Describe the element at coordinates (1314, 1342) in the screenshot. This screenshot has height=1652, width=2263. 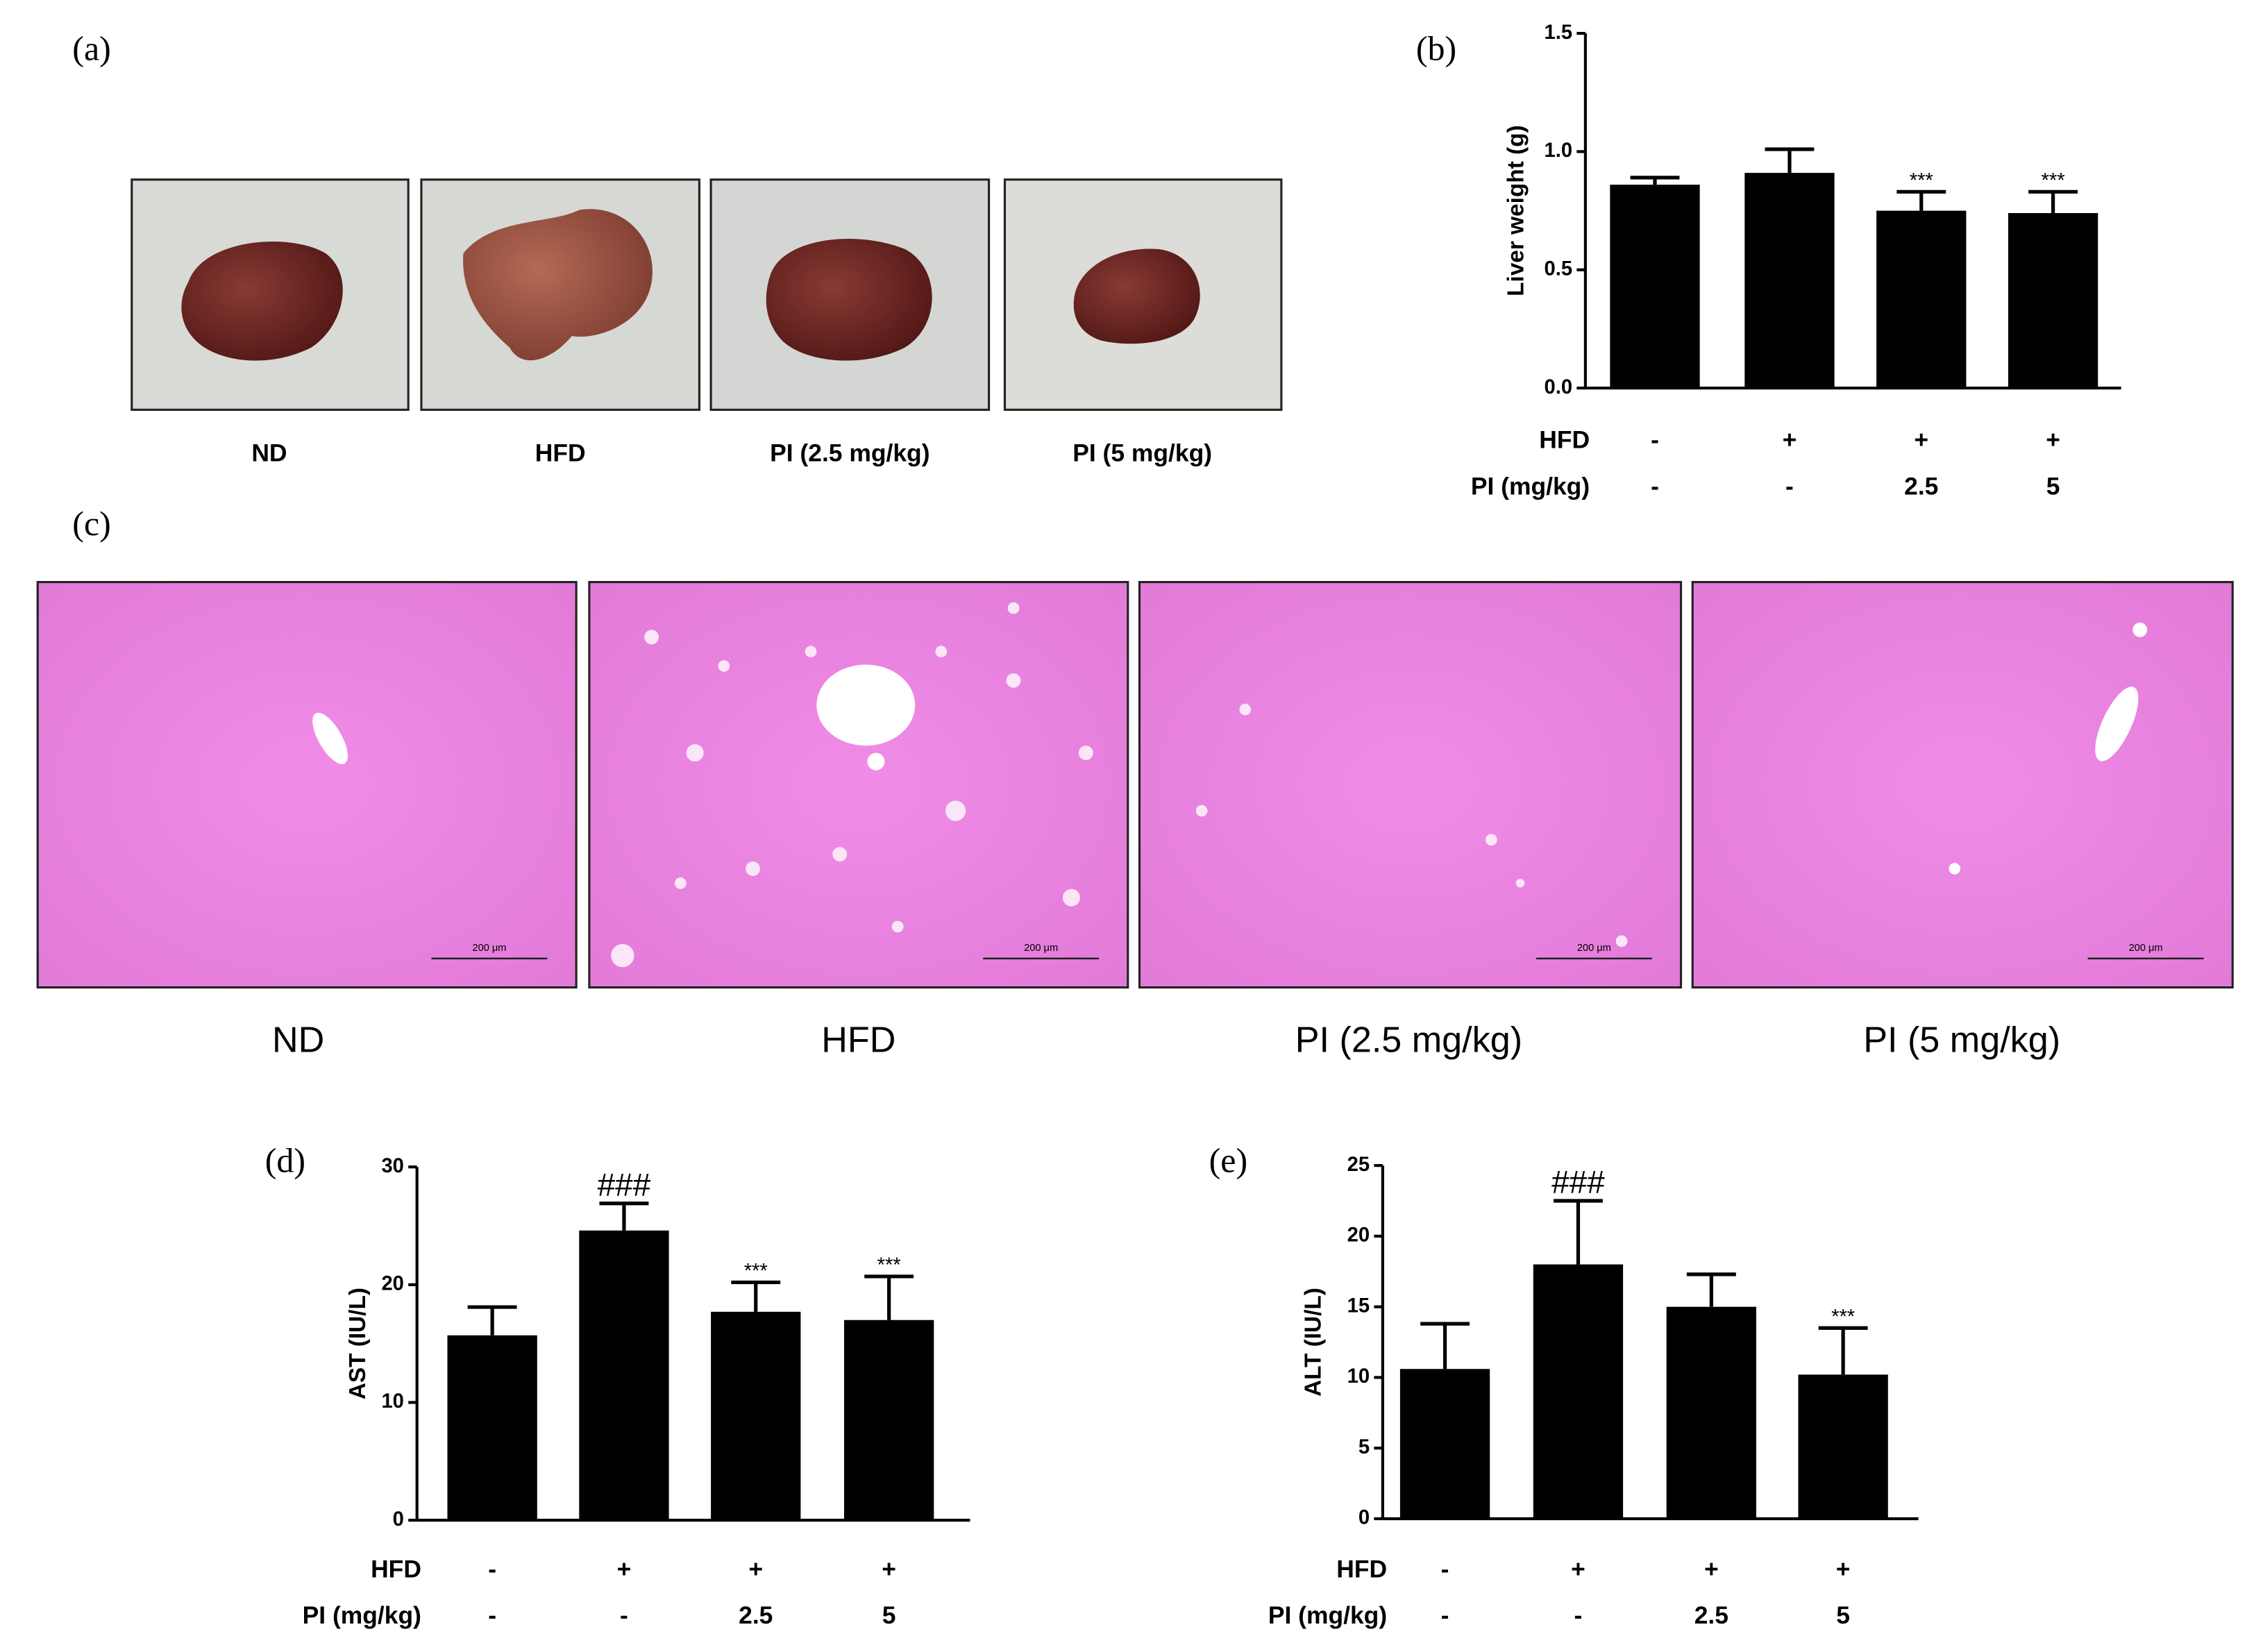
I see `y-axis-label: ALT (IU/L)` at that location.